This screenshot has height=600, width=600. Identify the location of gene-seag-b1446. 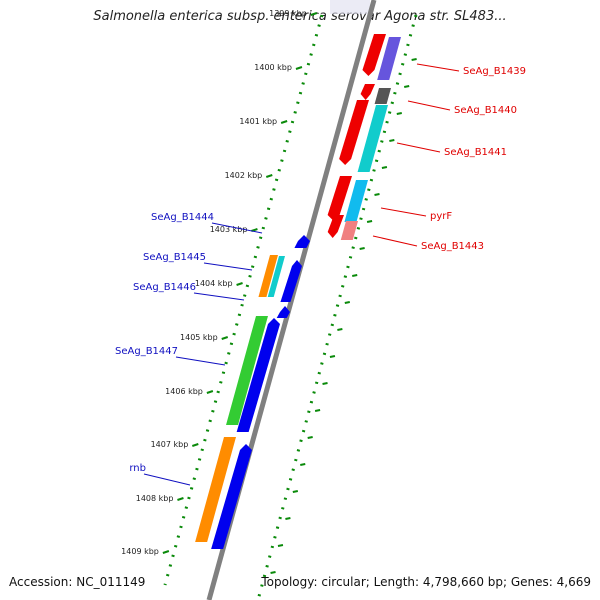
(291, 281).